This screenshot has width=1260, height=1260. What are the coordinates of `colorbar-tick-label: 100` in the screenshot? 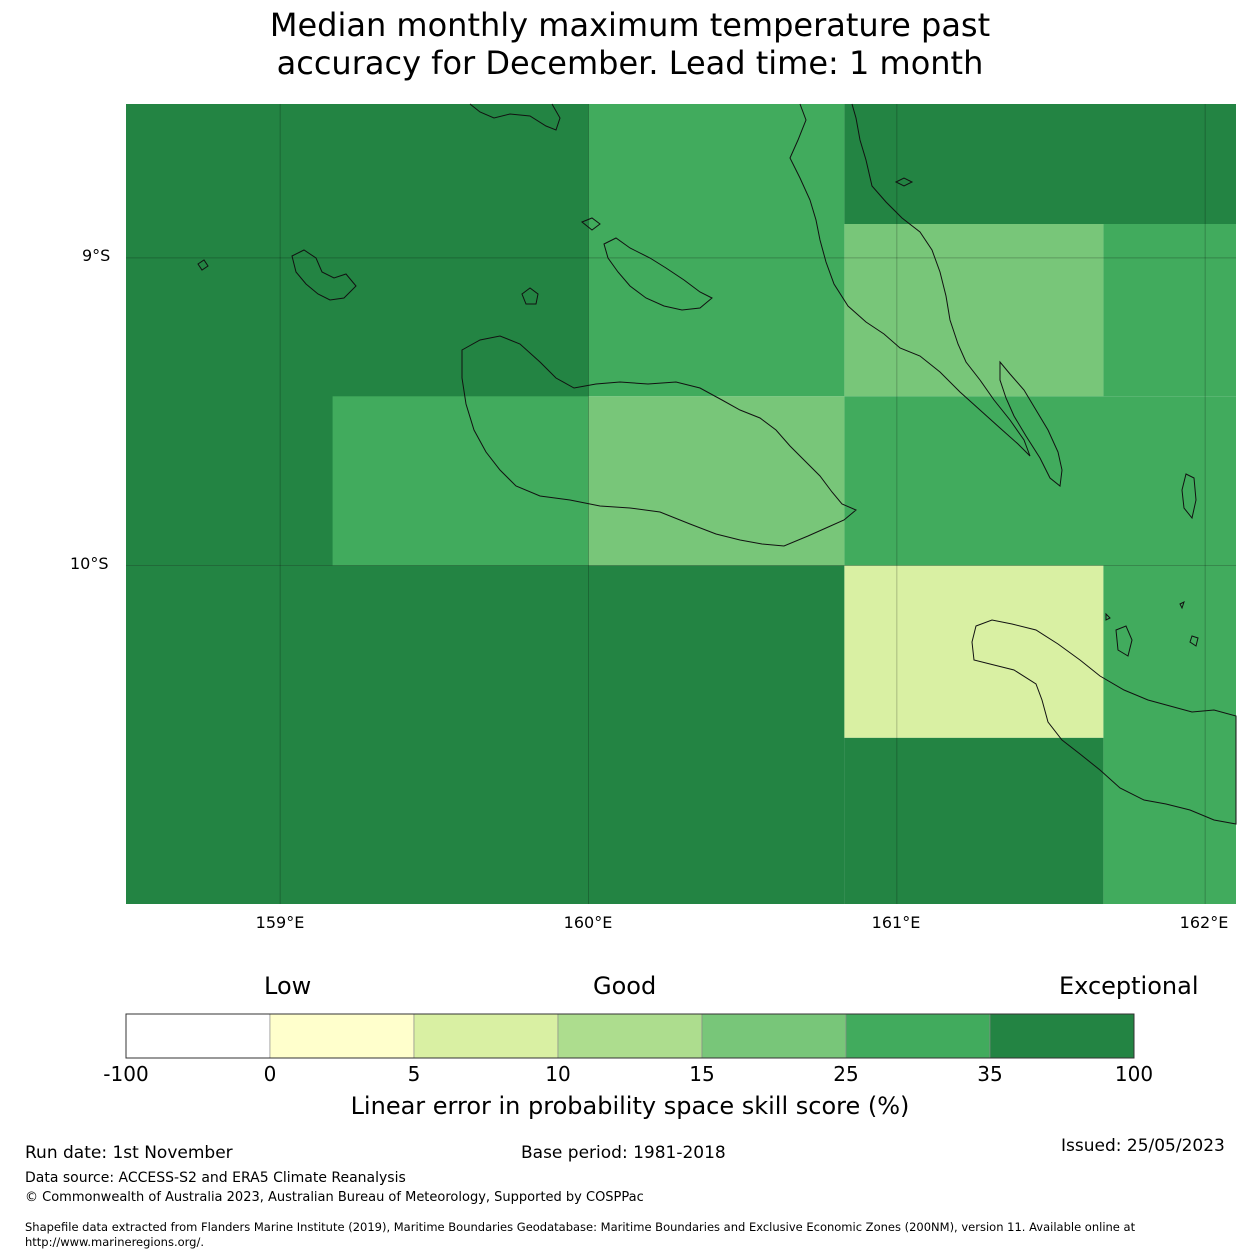 It's located at (1134, 1074).